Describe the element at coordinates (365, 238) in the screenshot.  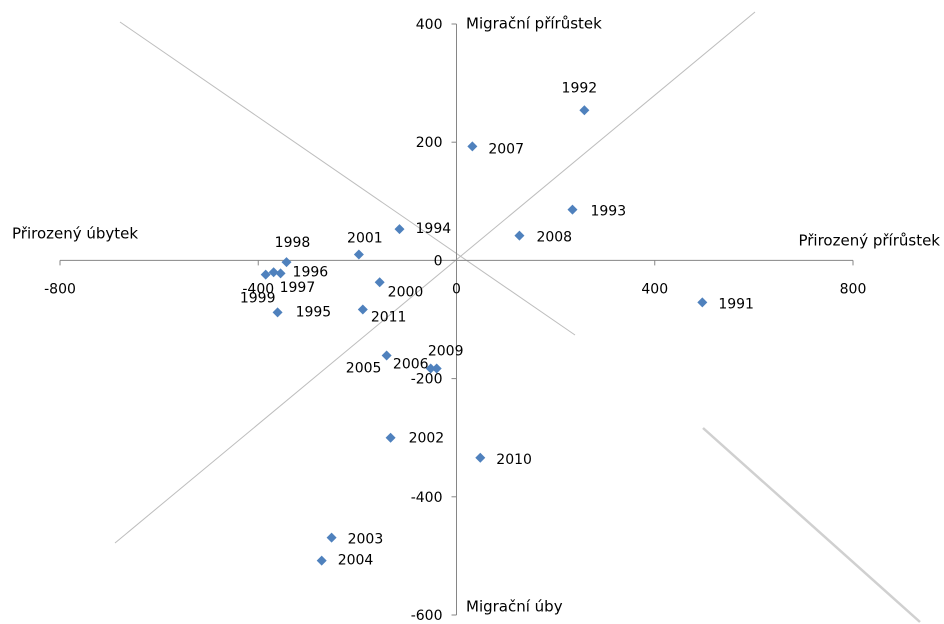
I see `point-label: 2001` at that location.